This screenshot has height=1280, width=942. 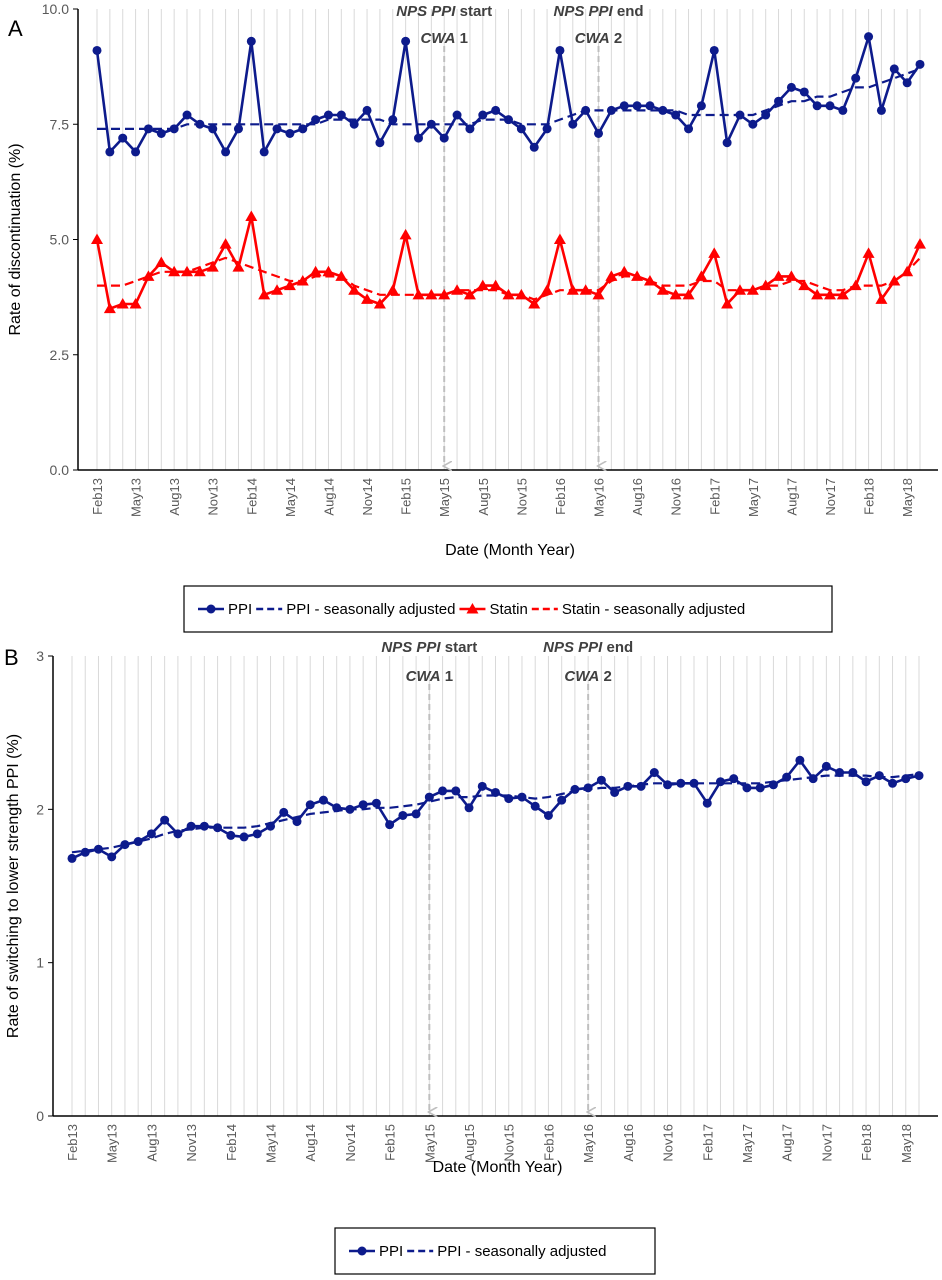 What do you see at coordinates (599, 234) in the screenshot?
I see `panel-a-annotation-2: NPS PPI end CWA 2` at bounding box center [599, 234].